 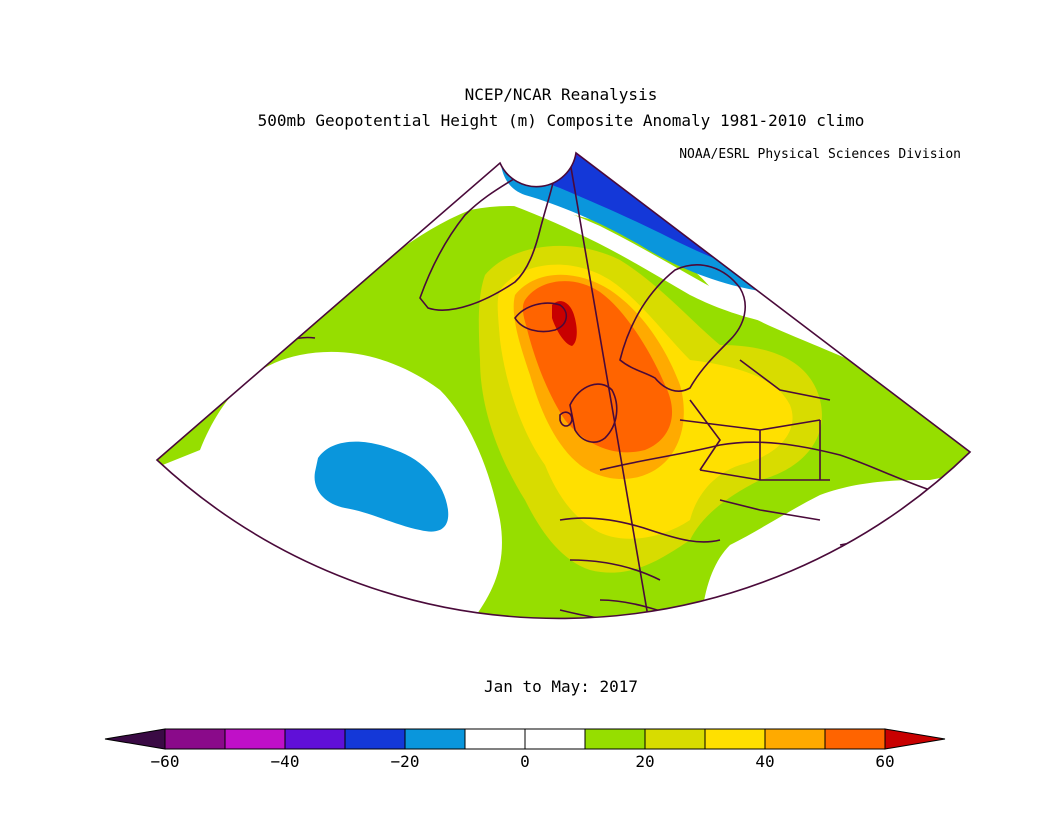 What do you see at coordinates (541, 317) in the screenshot?
I see `iceland-coast` at bounding box center [541, 317].